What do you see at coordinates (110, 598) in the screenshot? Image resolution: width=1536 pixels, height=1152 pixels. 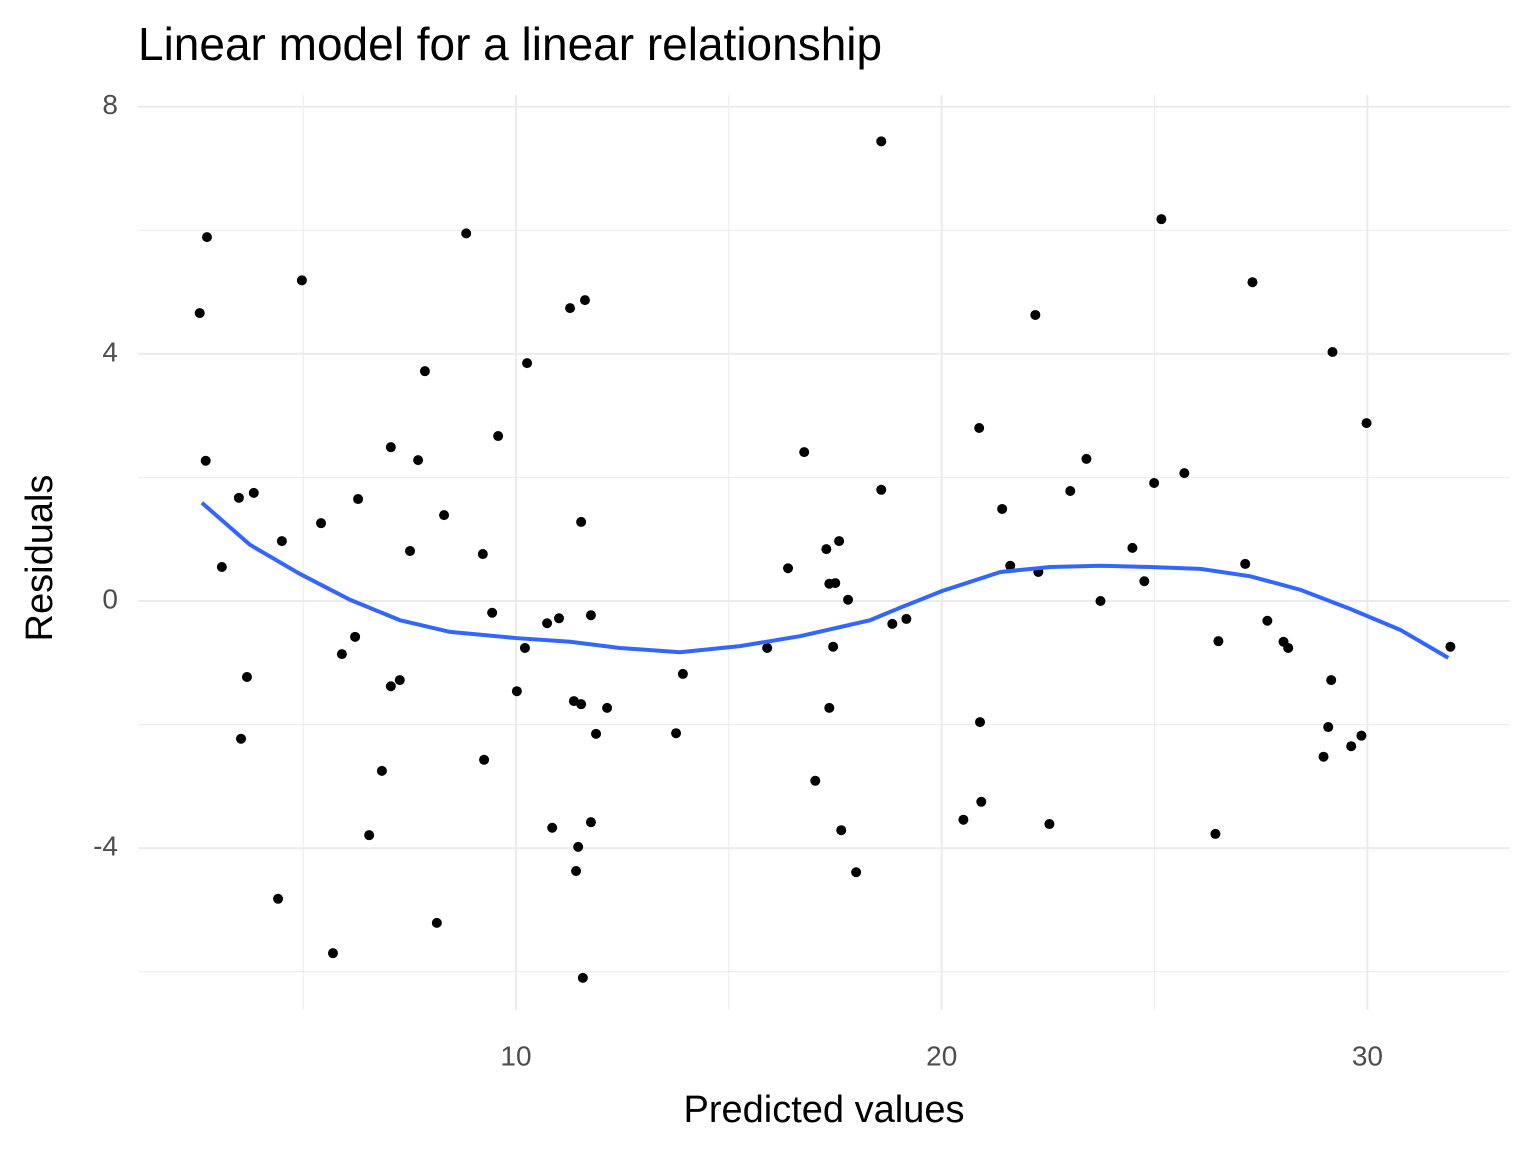 I see `y-tick-label: 0` at bounding box center [110, 598].